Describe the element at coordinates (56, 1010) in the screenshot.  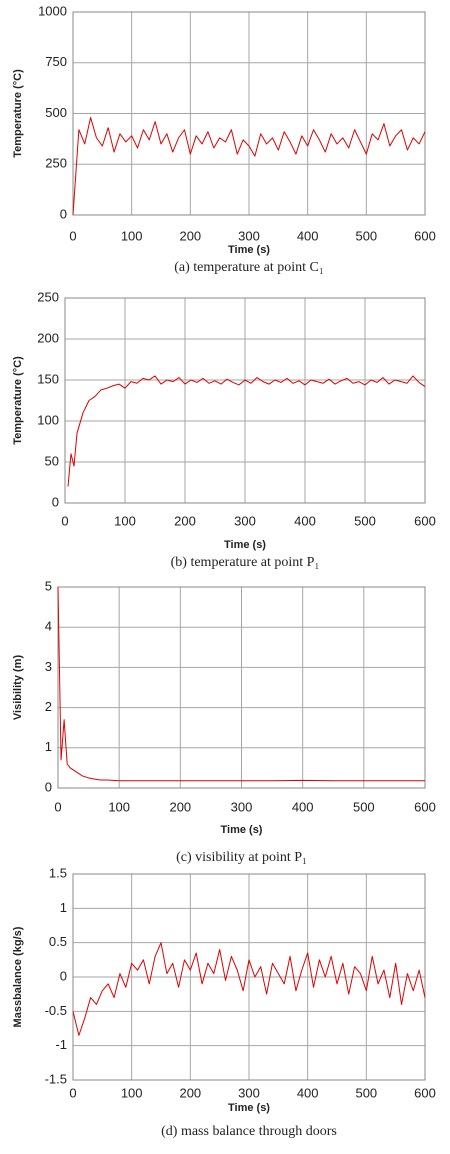
I see `y-tick-label: -0.5` at that location.